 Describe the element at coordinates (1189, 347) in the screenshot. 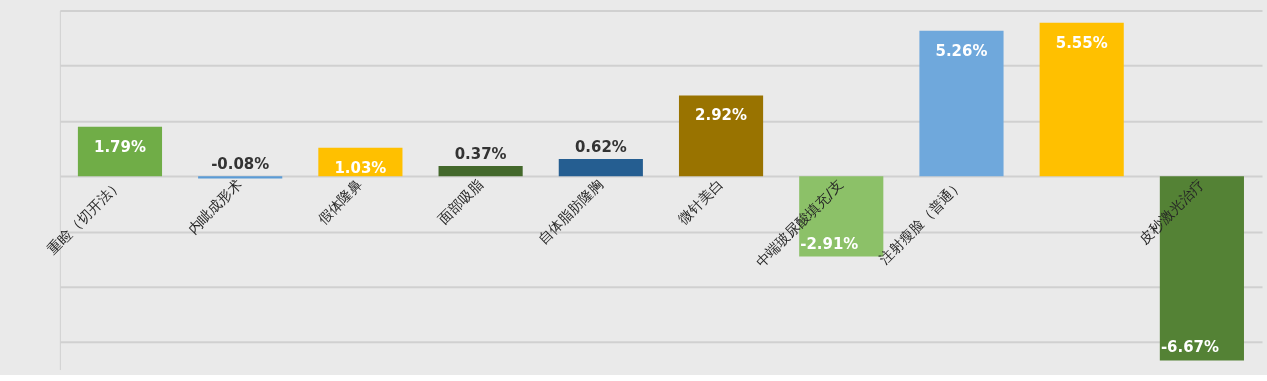

I see `data-label: -6.67%` at that location.